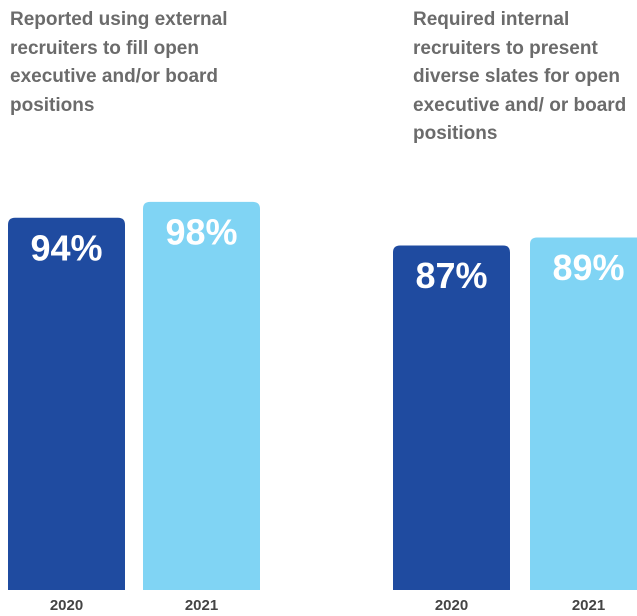 This screenshot has width=637, height=616. What do you see at coordinates (588, 267) in the screenshot?
I see `value-label: 89%` at bounding box center [588, 267].